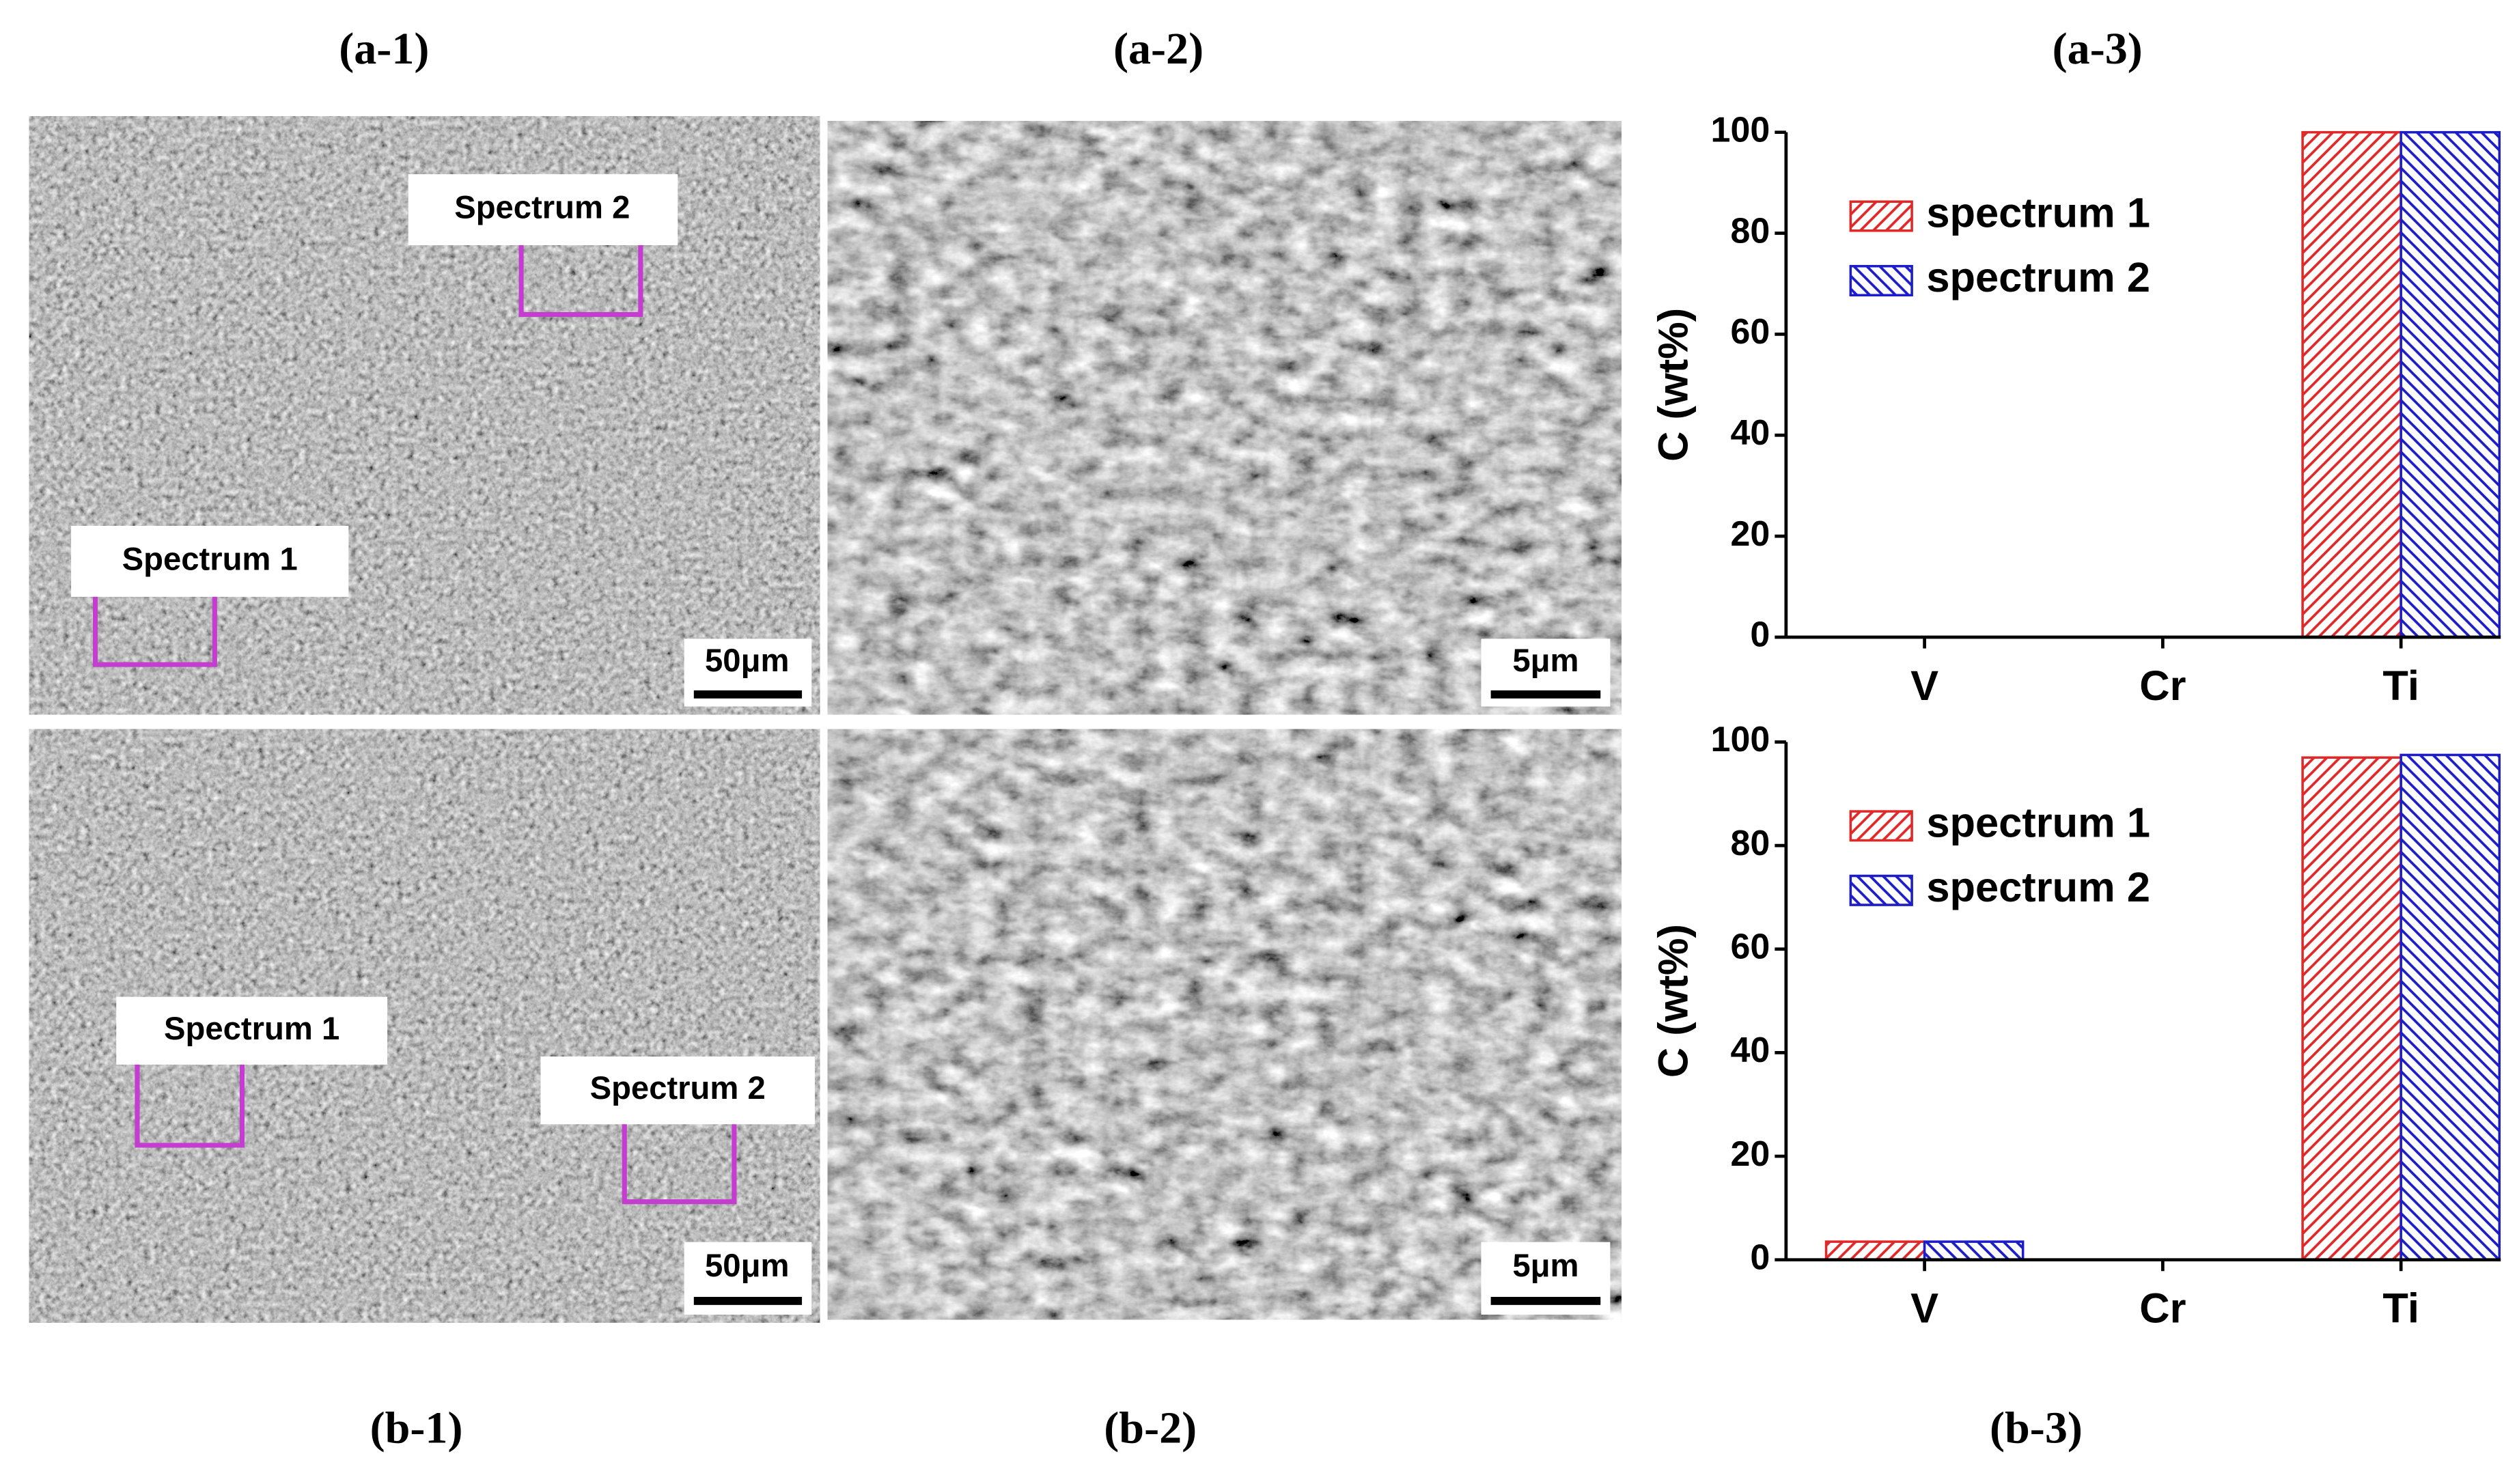  What do you see at coordinates (2098, 49) in the screenshot?
I see `panel-label: (a-3)` at bounding box center [2098, 49].